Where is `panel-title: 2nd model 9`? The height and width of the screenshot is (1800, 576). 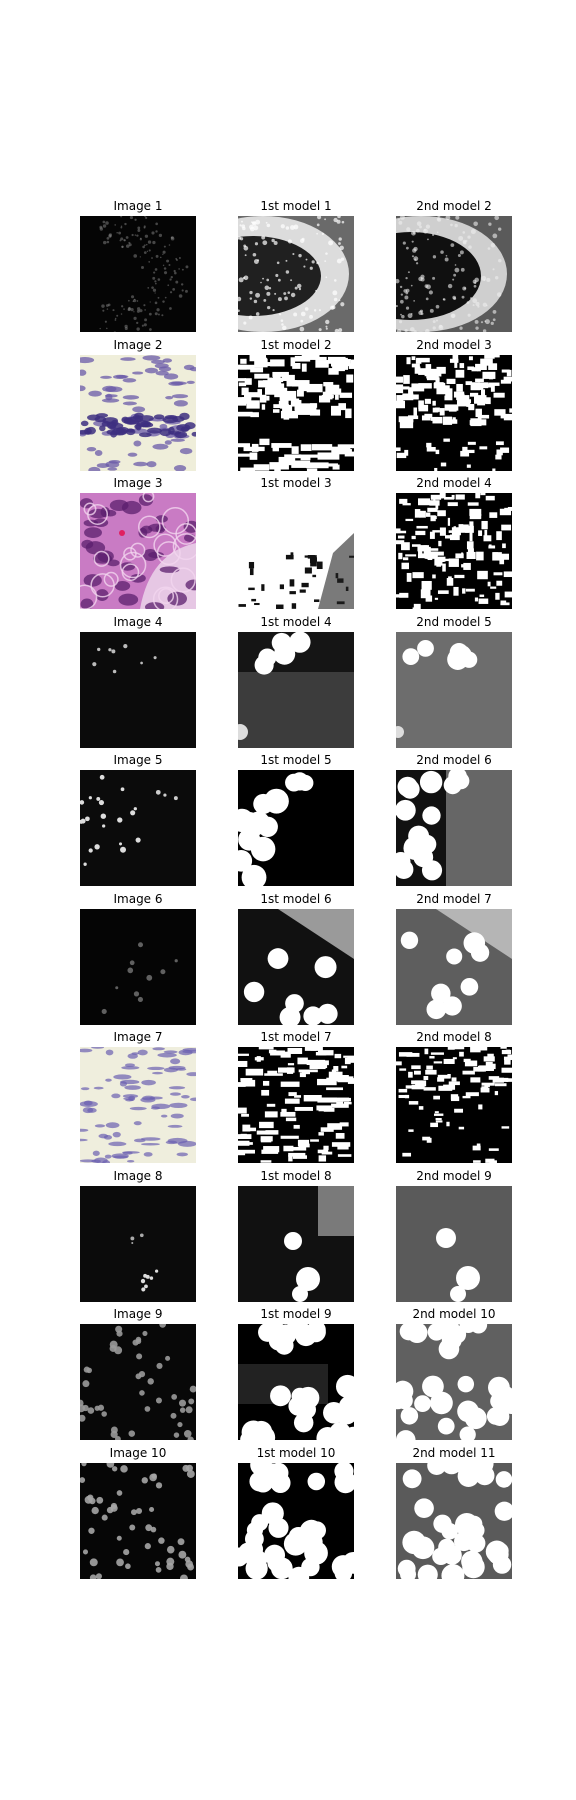
panel-title: 2nd model 9 is located at coordinates (454, 1175).